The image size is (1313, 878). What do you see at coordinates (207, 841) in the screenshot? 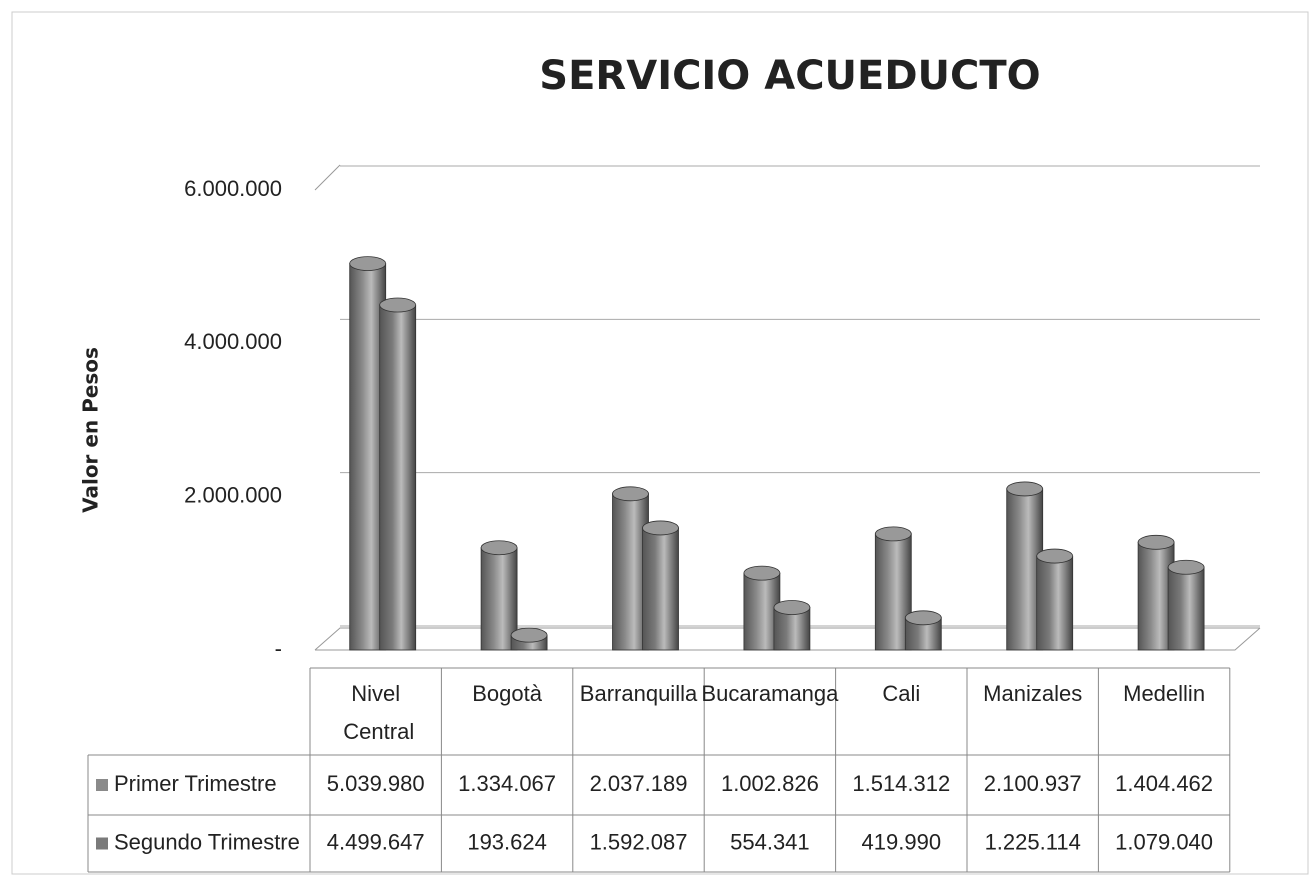
I see `legend-label: Segundo Trimestre` at bounding box center [207, 841].